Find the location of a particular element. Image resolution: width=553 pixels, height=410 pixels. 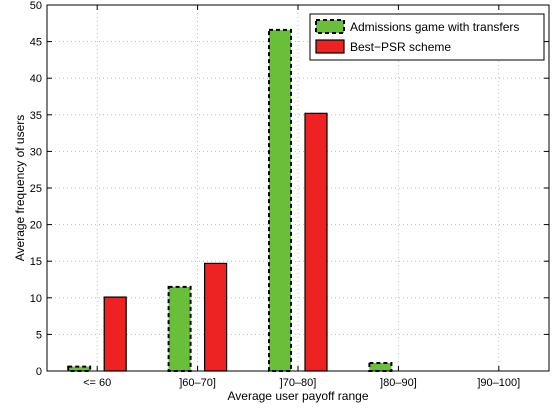

y-tick-label: 5 is located at coordinates (39, 335).